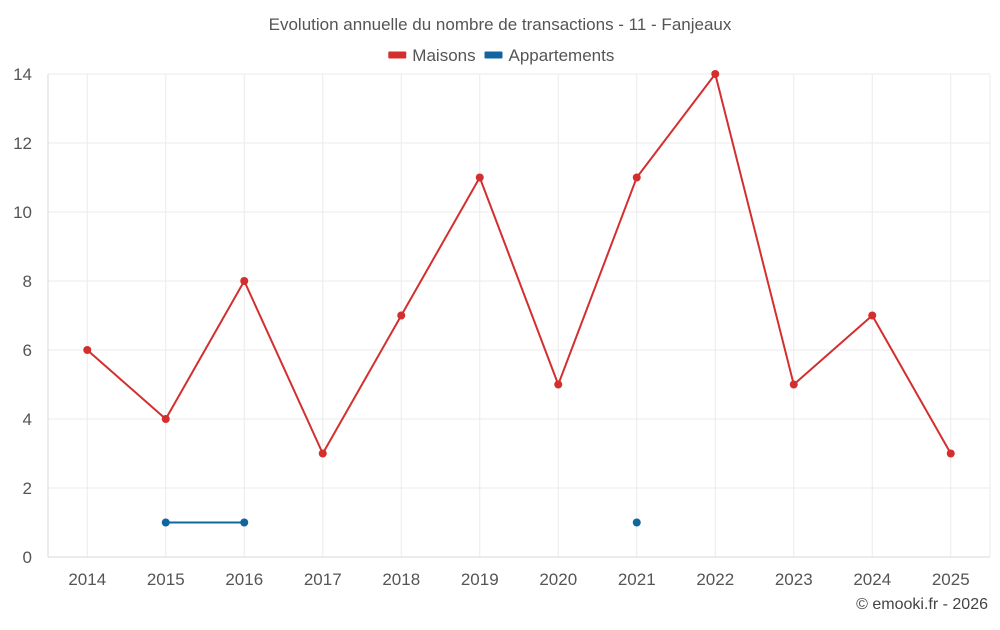 The image size is (1000, 630). What do you see at coordinates (922, 604) in the screenshot?
I see `credit-text: © emooki.fr - 2026` at bounding box center [922, 604].